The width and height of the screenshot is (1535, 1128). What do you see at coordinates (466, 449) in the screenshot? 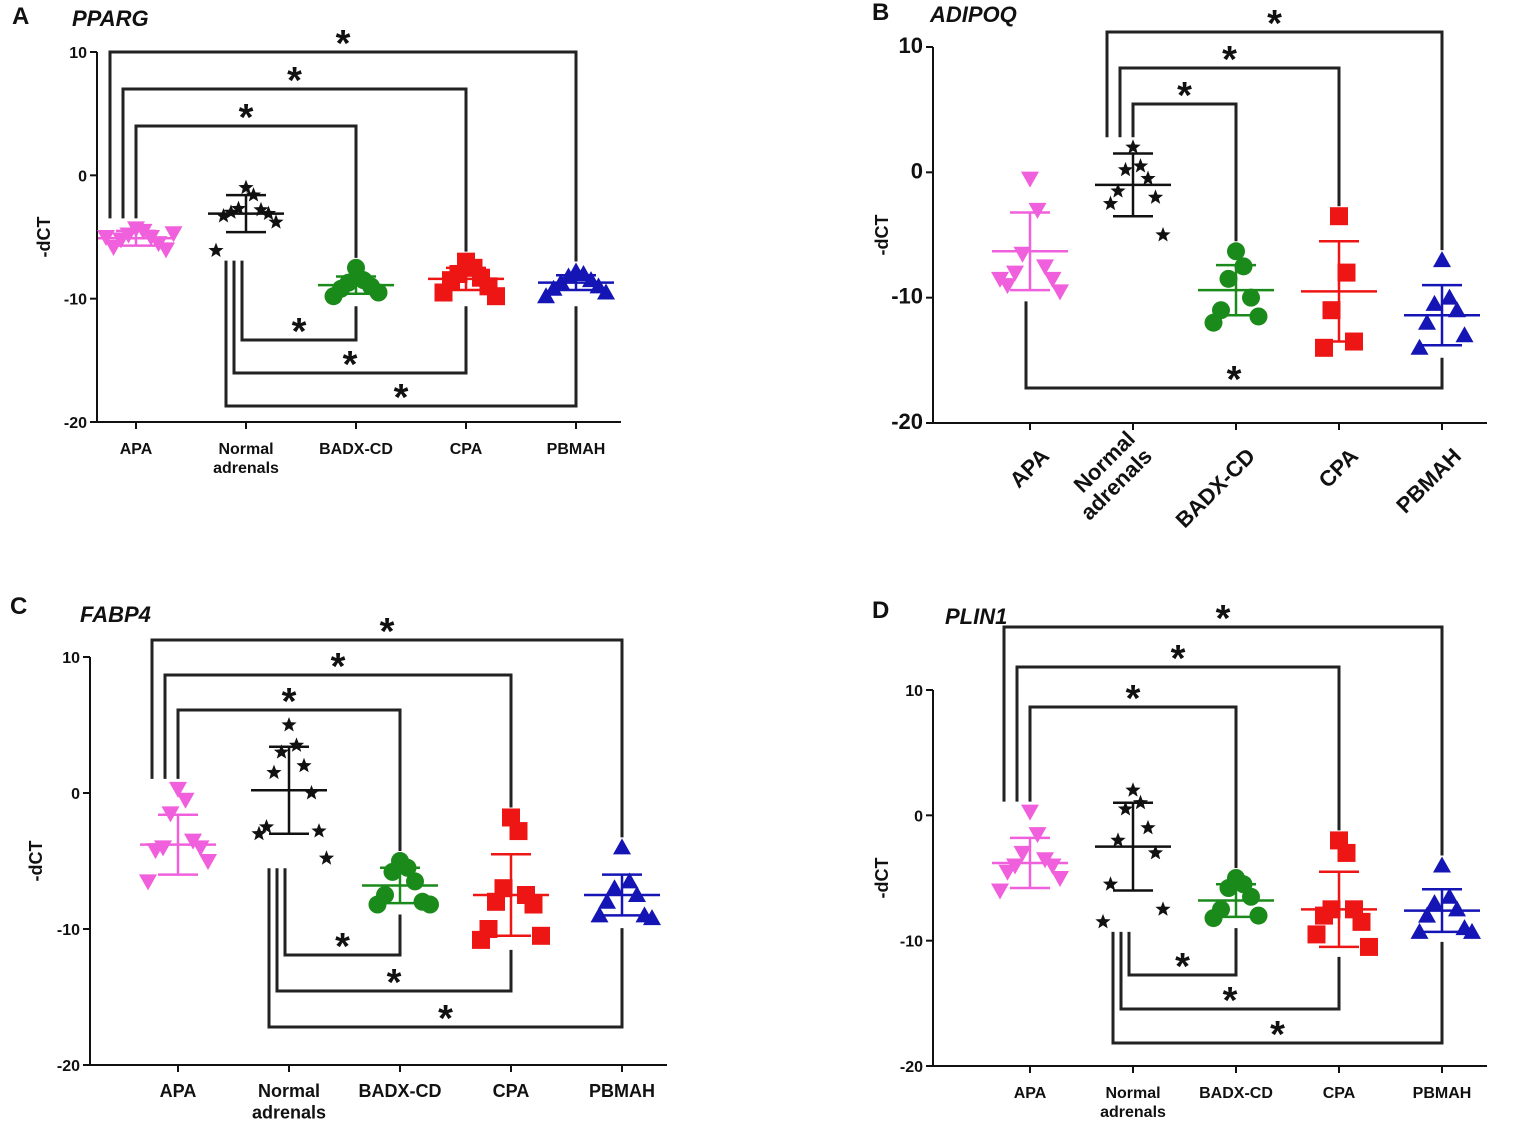
I see `x-tick-label: CPA` at bounding box center [466, 449].